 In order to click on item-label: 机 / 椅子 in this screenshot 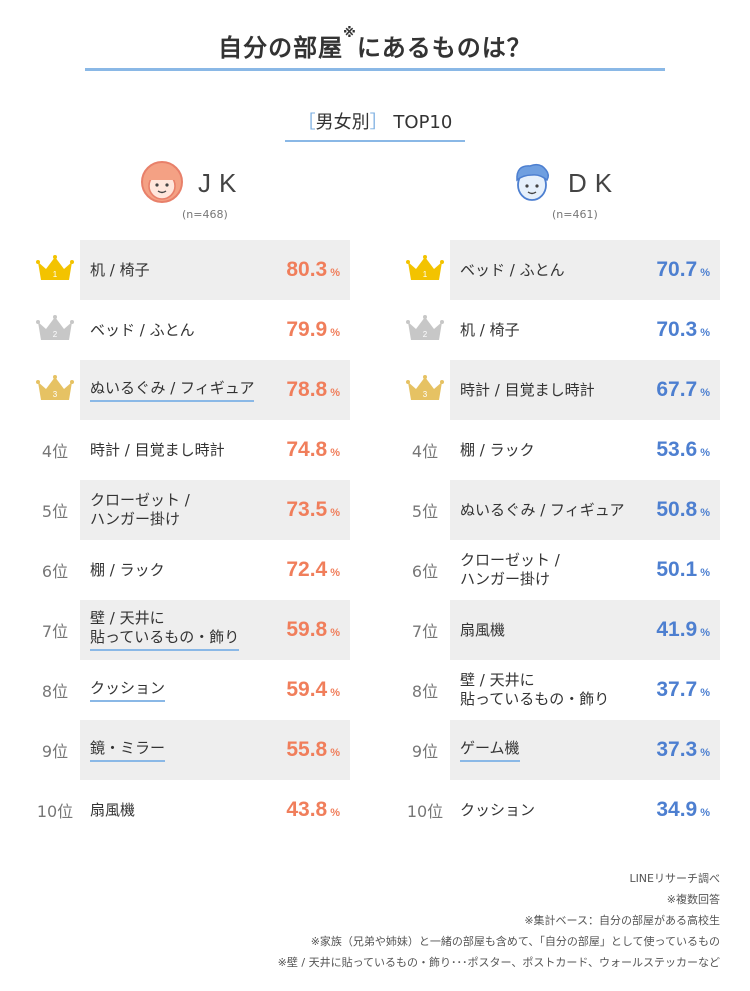, I will do `click(120, 269)`.